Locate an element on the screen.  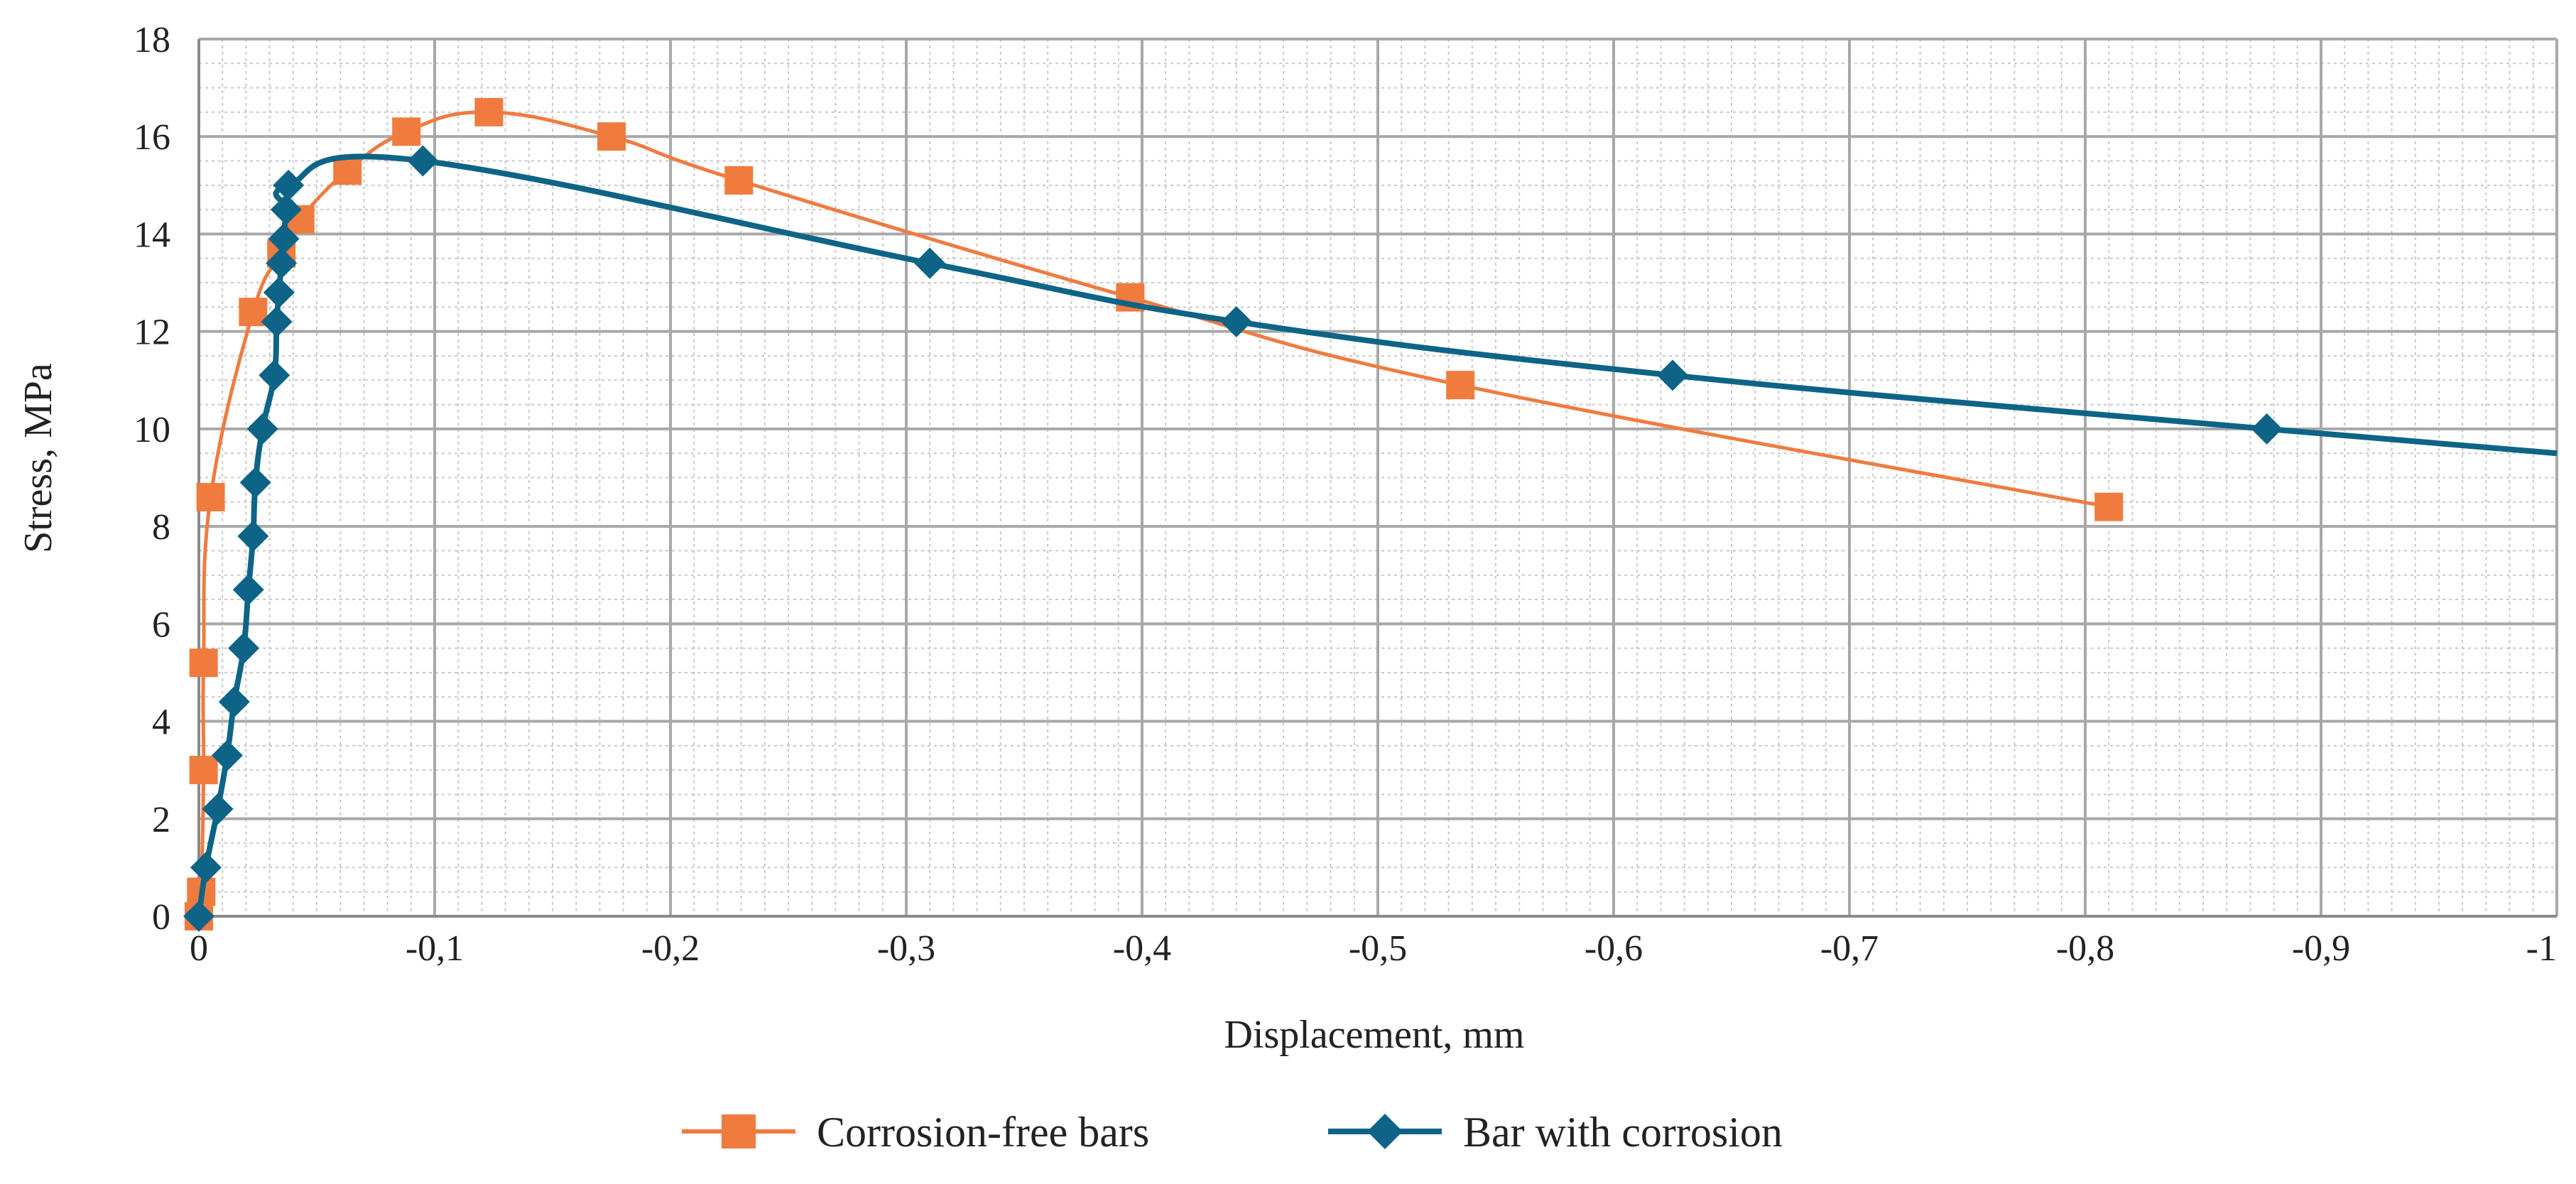
y-tick-label: 16 is located at coordinates (152, 137).